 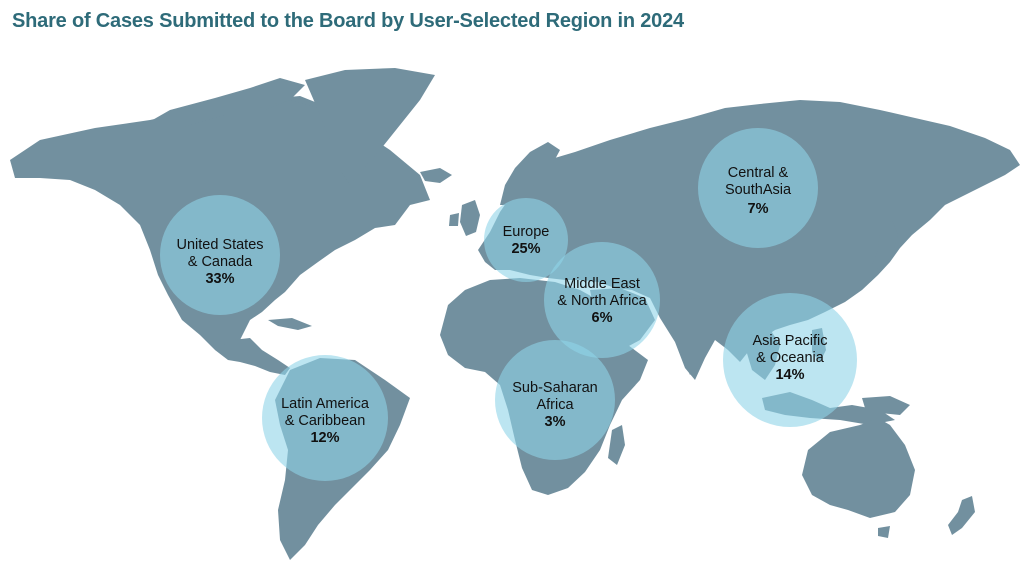 I want to click on baffin-island, so click(x=297, y=125).